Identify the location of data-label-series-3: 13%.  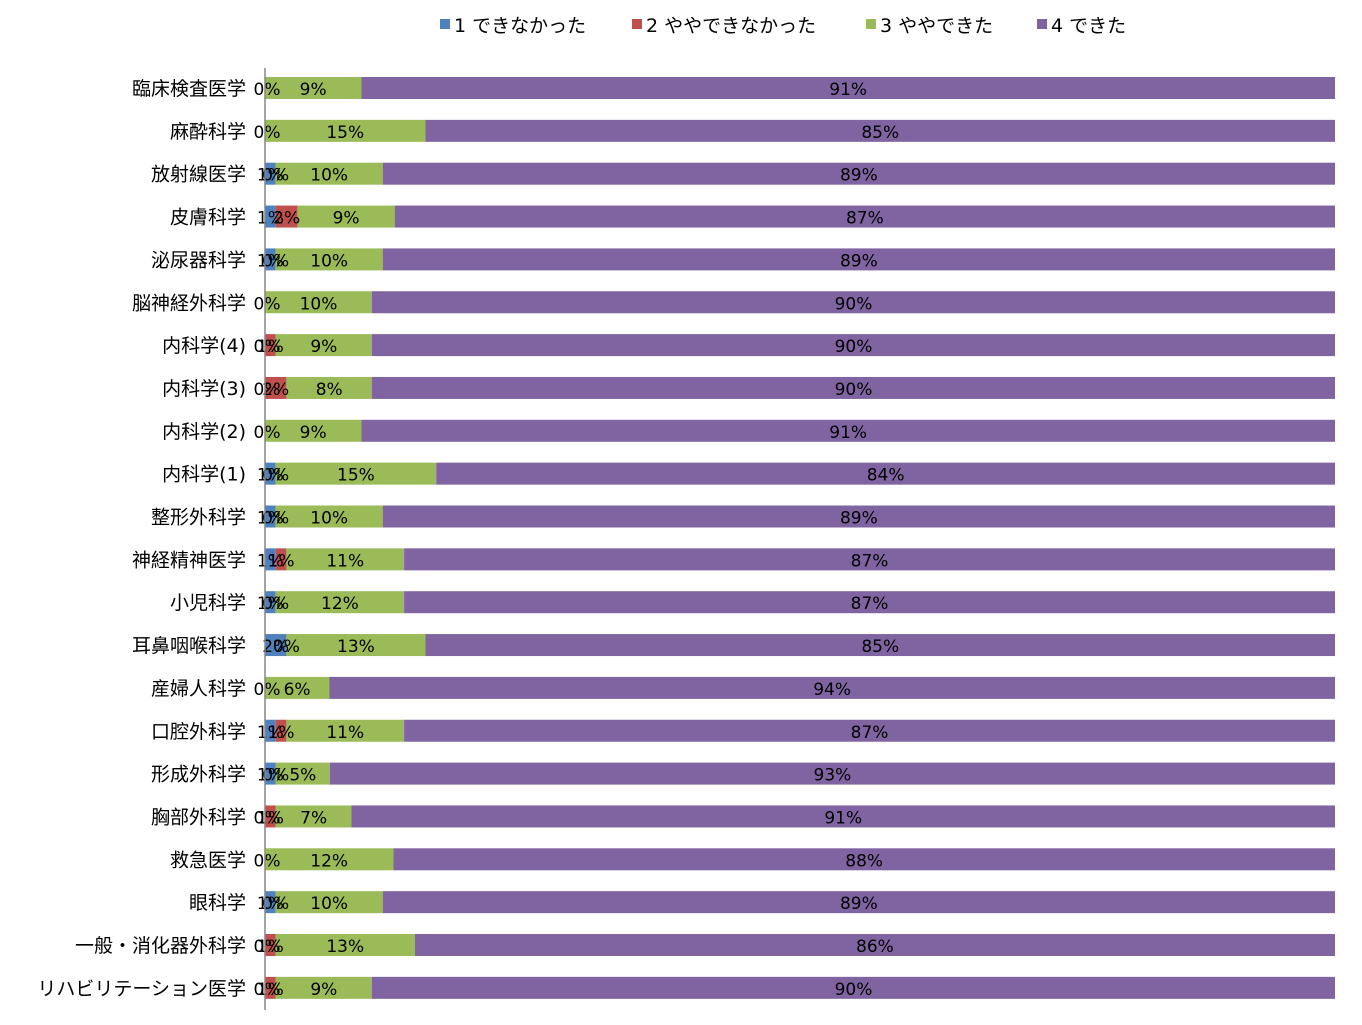
(356, 647).